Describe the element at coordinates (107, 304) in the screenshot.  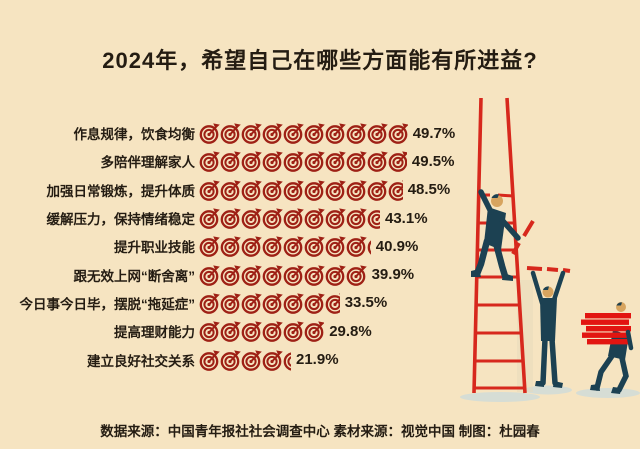
I see `category-label: 今日事今日毕，摆脱“拖延症”` at that location.